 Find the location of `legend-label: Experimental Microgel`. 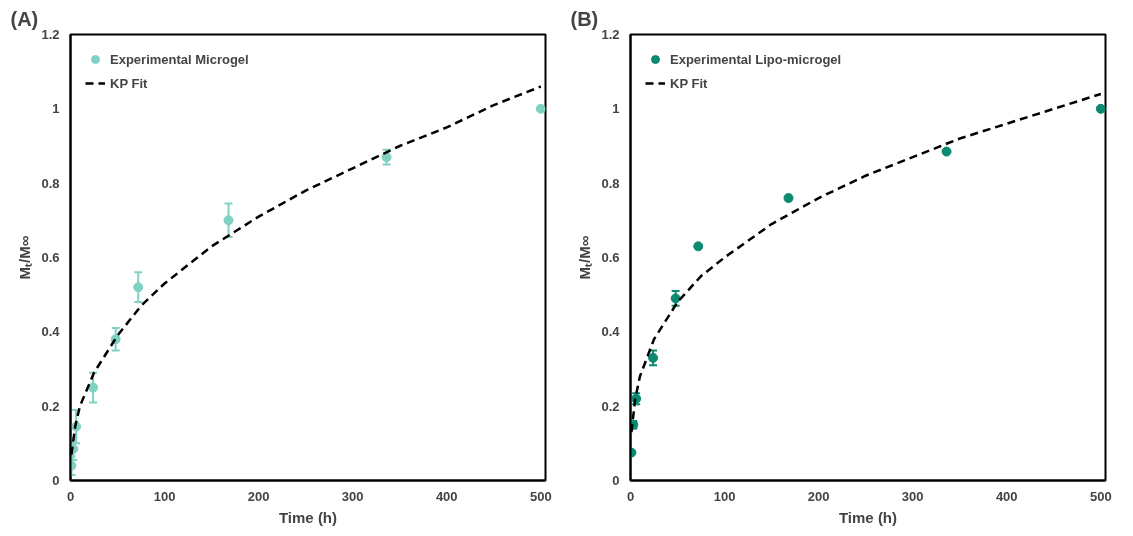

legend-label: Experimental Microgel is located at coordinates (179, 59).